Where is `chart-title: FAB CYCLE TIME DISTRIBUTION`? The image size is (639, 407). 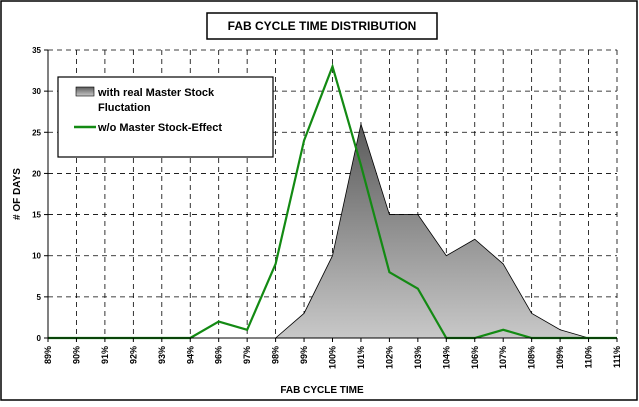
chart-title: FAB CYCLE TIME DISTRIBUTION is located at coordinates (322, 26).